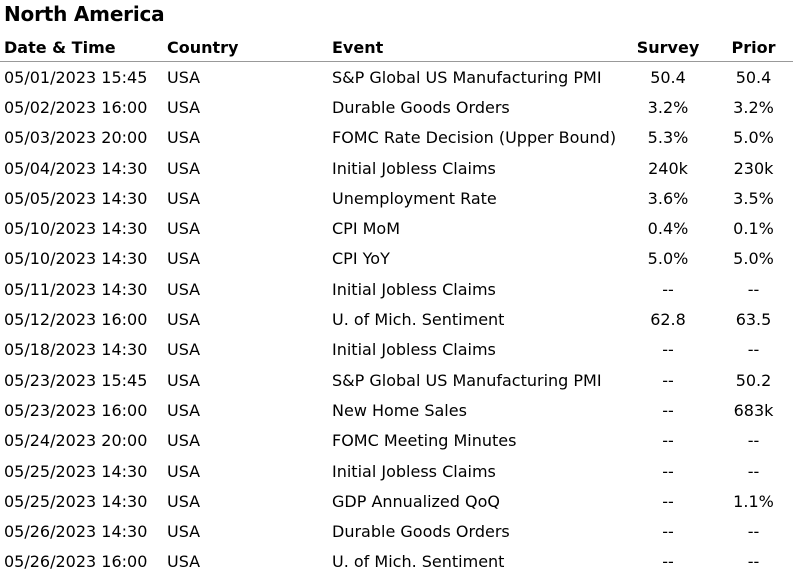  I want to click on cell-date: 05/03/2023 20:00, so click(76, 138).